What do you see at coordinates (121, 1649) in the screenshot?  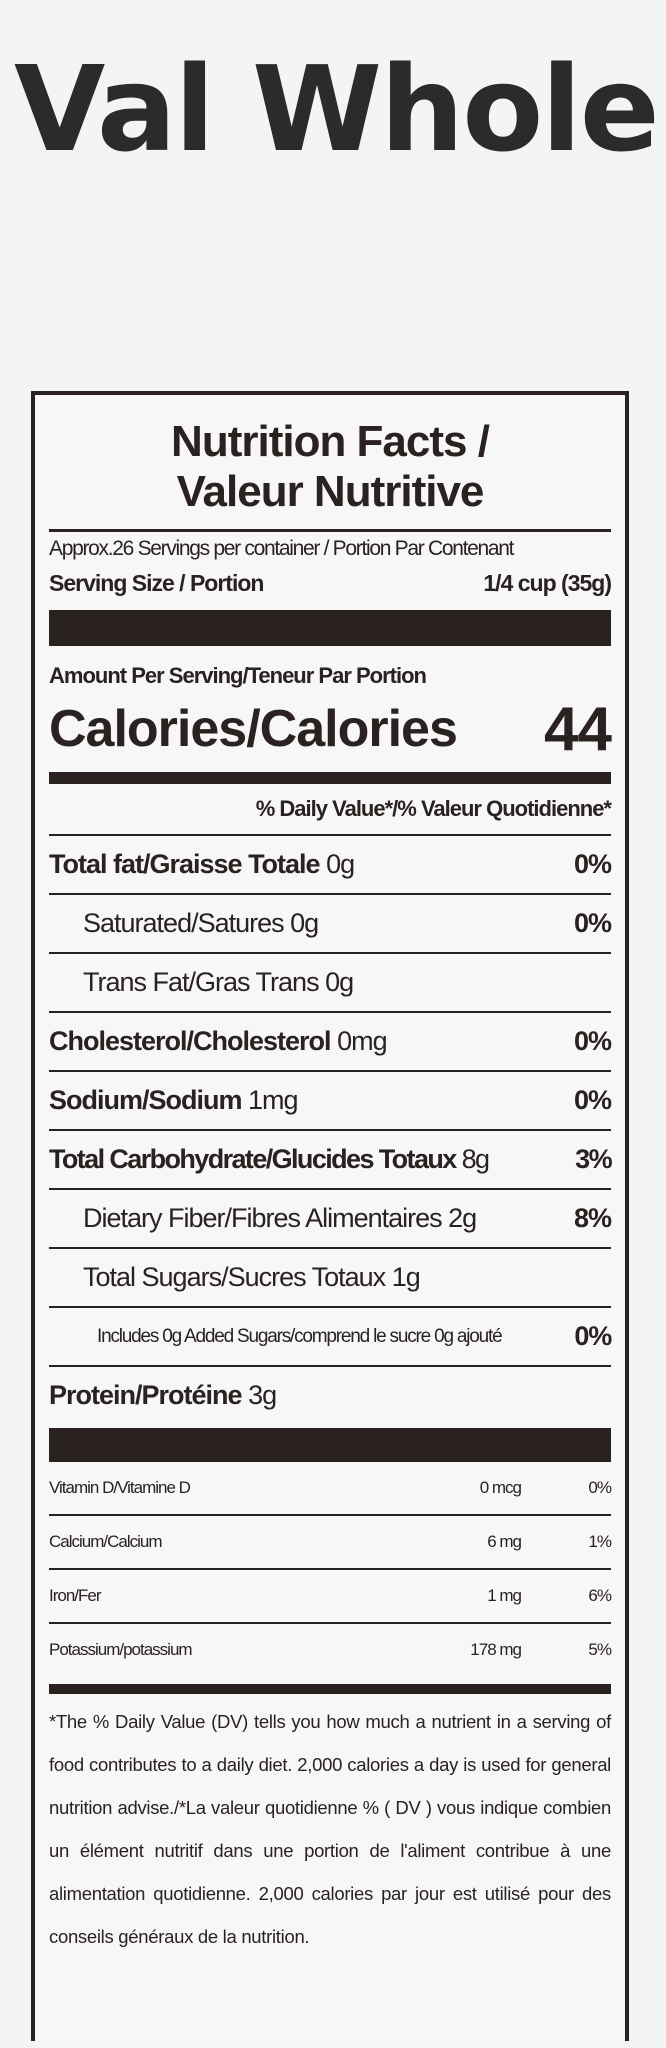 I see `vitamin-name: Potassium/potassium` at bounding box center [121, 1649].